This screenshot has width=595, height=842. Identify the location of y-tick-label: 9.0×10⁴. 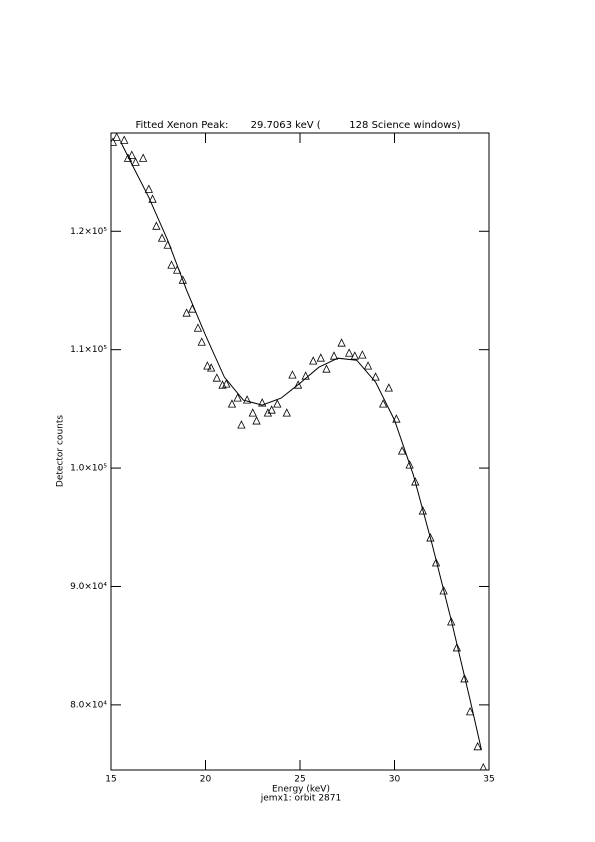
(88, 587).